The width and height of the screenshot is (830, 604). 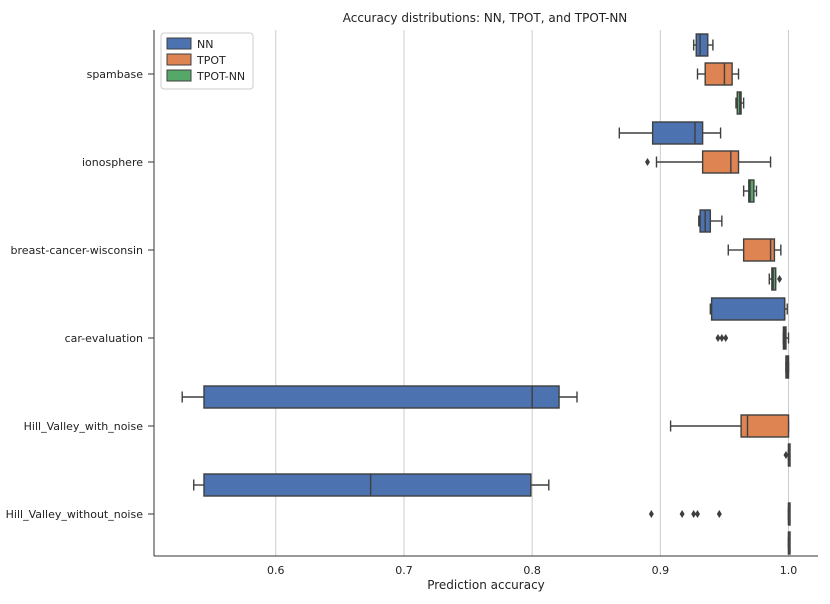 What do you see at coordinates (205, 44) in the screenshot?
I see `legend-label-nn: NN` at bounding box center [205, 44].